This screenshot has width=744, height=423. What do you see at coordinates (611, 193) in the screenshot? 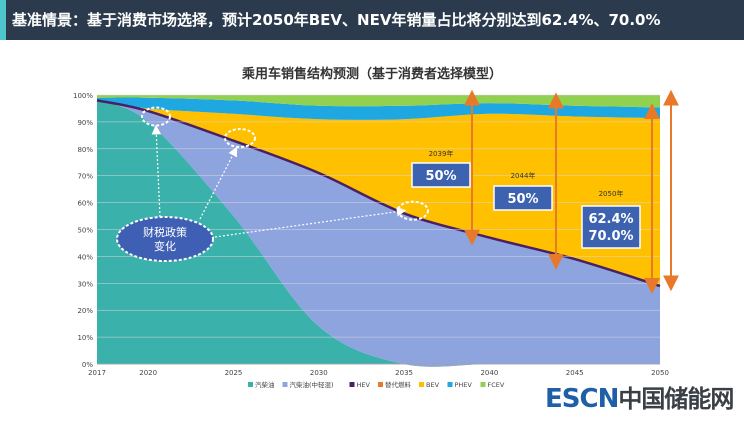
I see `callout-year-3: 2050年` at bounding box center [611, 193].